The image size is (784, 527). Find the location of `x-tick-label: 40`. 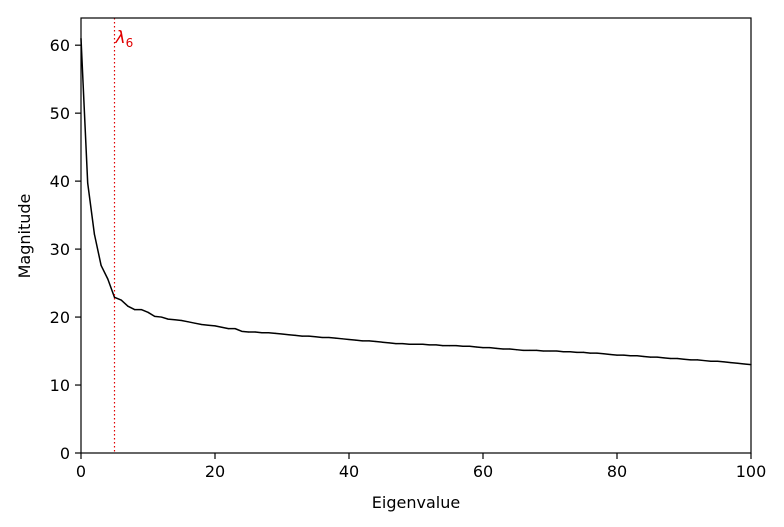

x-tick-label: 40 is located at coordinates (349, 471).